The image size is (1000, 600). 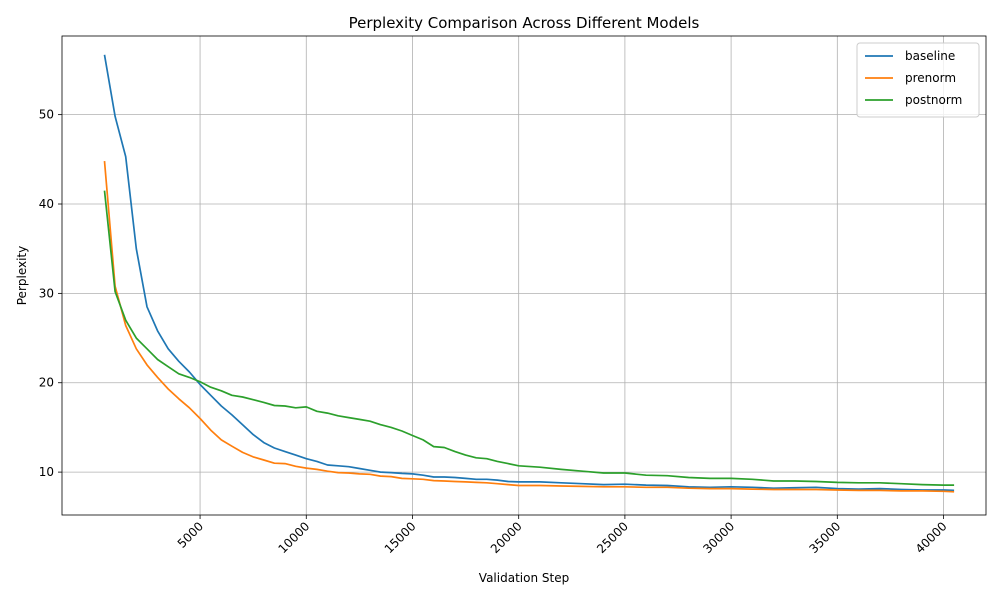 What do you see at coordinates (930, 56) in the screenshot?
I see `legend-label-baseline: baseline` at bounding box center [930, 56].